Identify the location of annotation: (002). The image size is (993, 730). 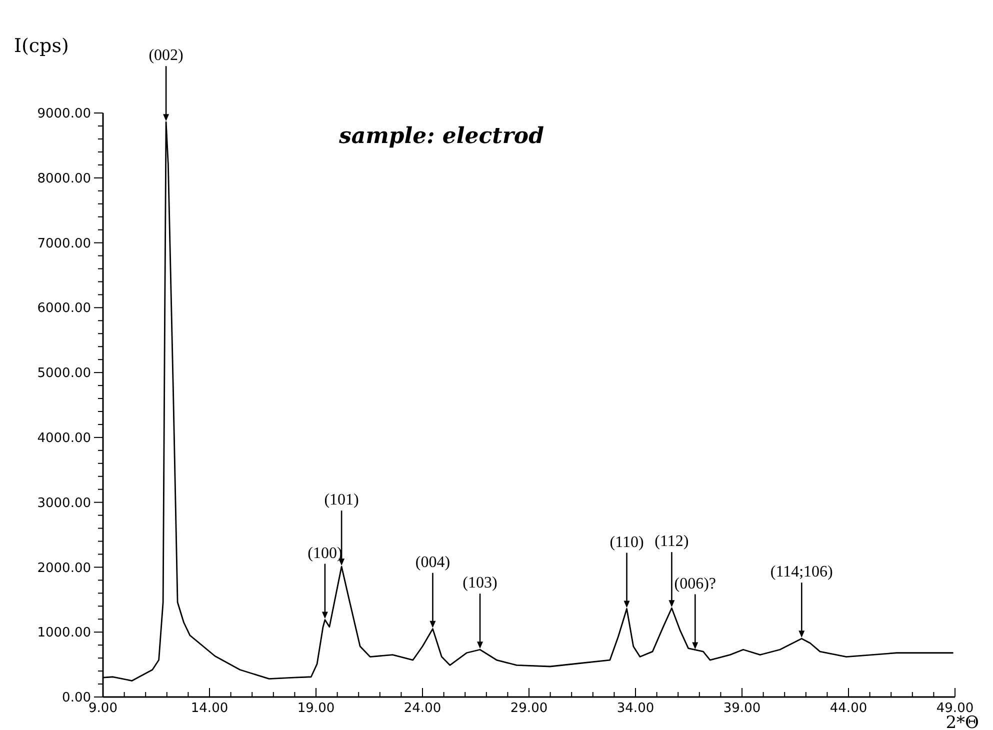
(166, 55).